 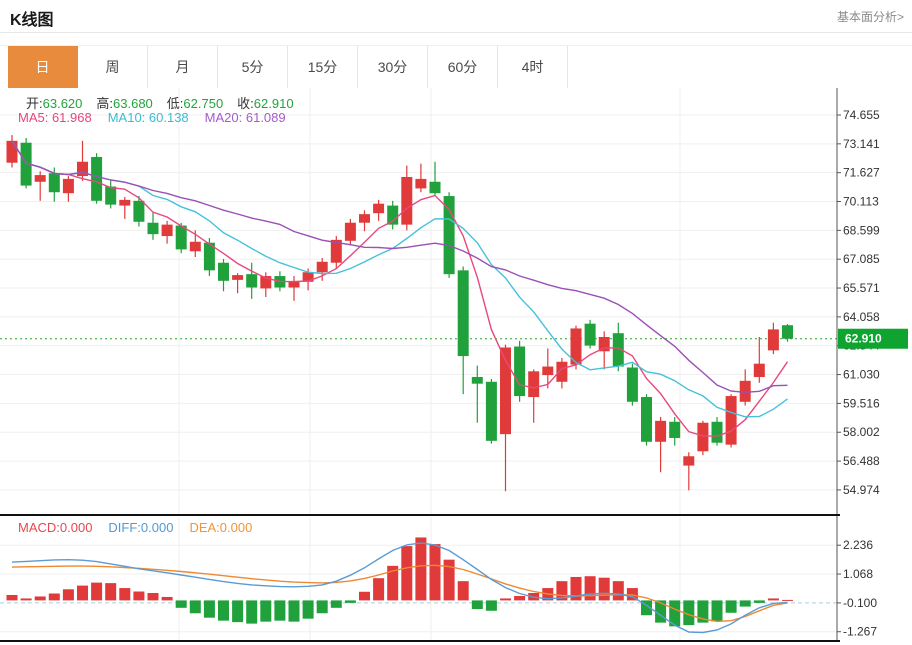 I want to click on svg-text: 62.910, so click(x=863, y=339).